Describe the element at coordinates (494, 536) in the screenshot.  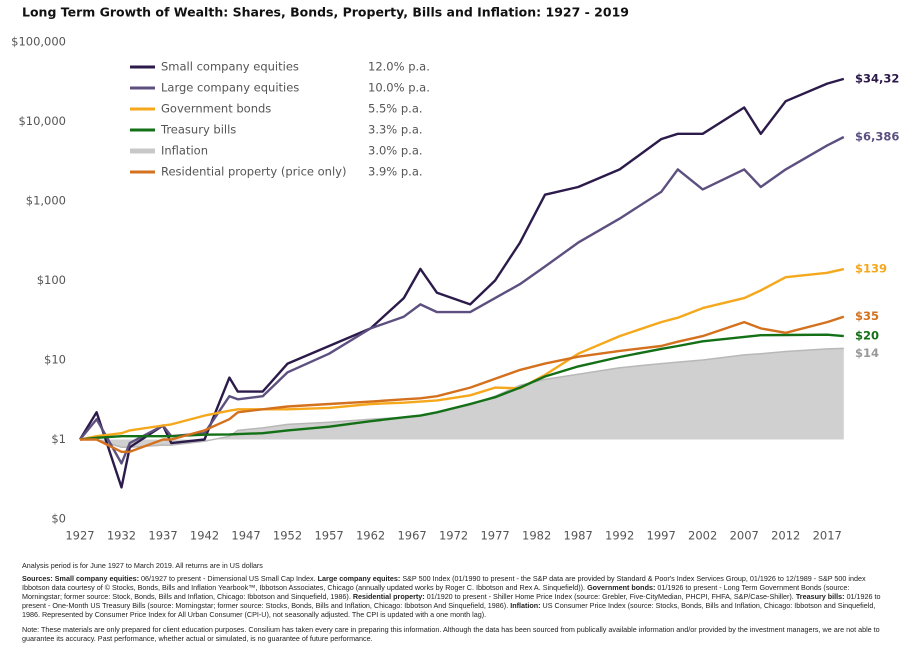
I see `x-tick-label: 1977` at that location.